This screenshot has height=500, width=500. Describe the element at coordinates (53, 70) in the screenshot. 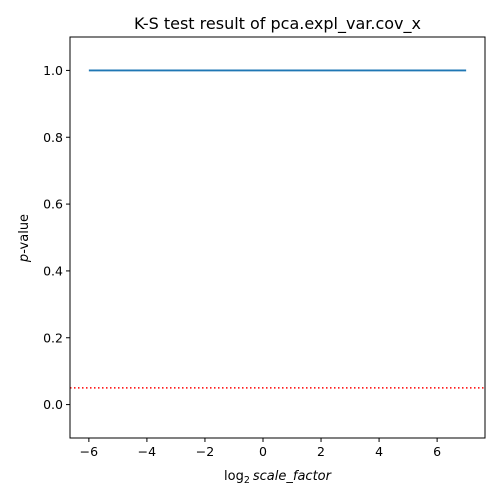

I see `y-tick-label: 1.0` at that location.